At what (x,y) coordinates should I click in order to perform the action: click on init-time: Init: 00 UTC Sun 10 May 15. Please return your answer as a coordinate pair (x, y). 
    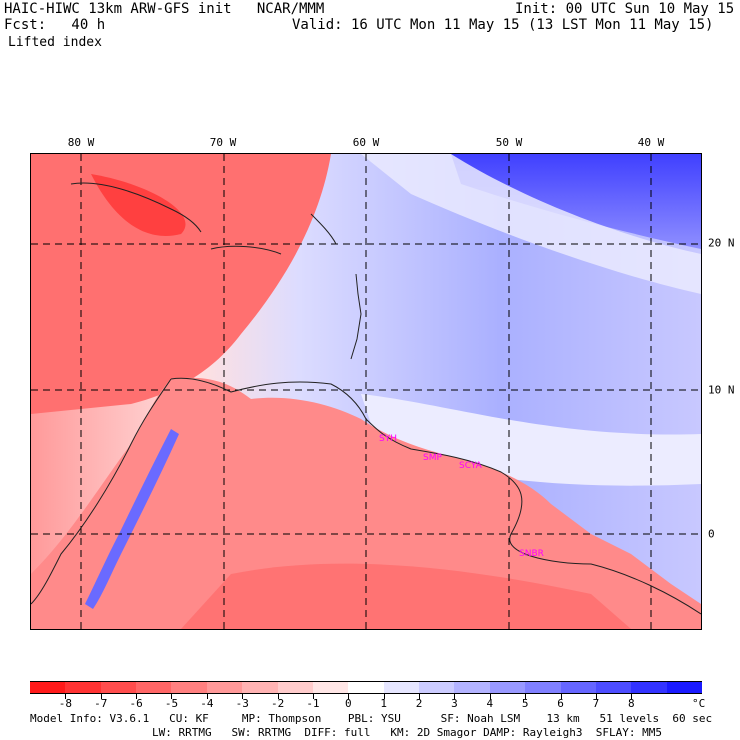
    Looking at the image, I should click on (625, 9).